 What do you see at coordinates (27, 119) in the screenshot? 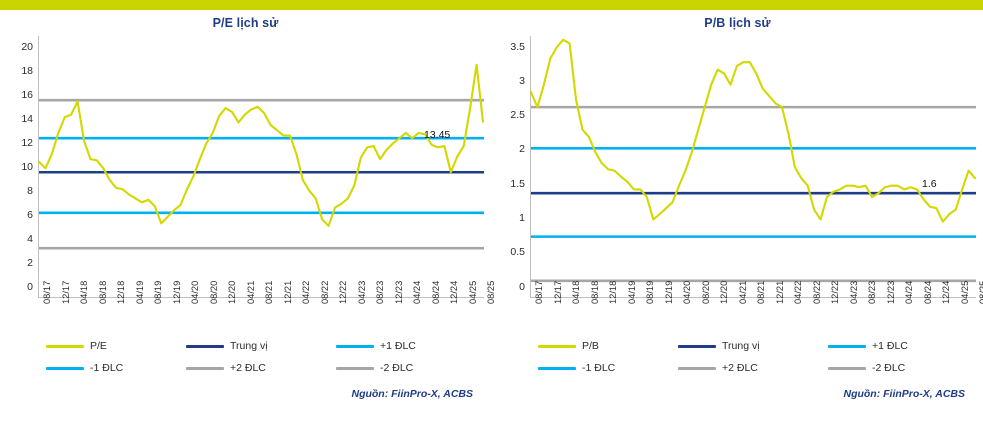
I see `y-tick-label: 14` at bounding box center [27, 119].